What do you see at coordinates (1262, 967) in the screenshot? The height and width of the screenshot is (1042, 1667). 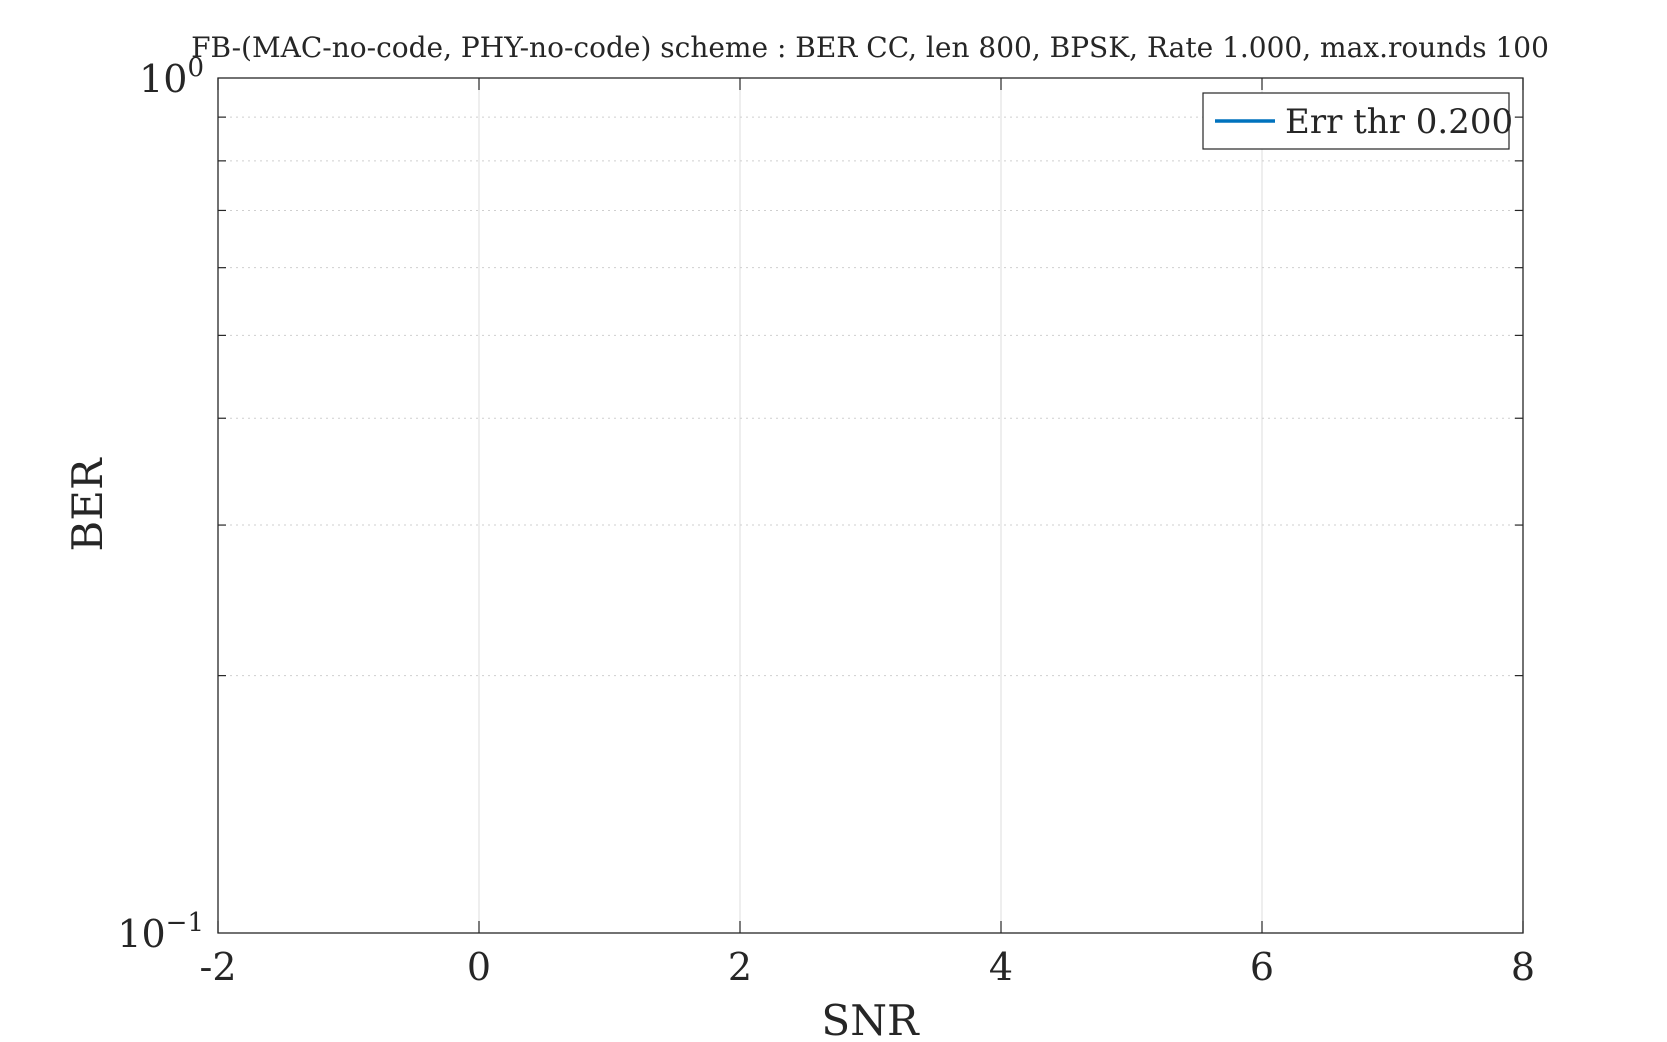 I see `x-tick-label: 6` at bounding box center [1262, 967].